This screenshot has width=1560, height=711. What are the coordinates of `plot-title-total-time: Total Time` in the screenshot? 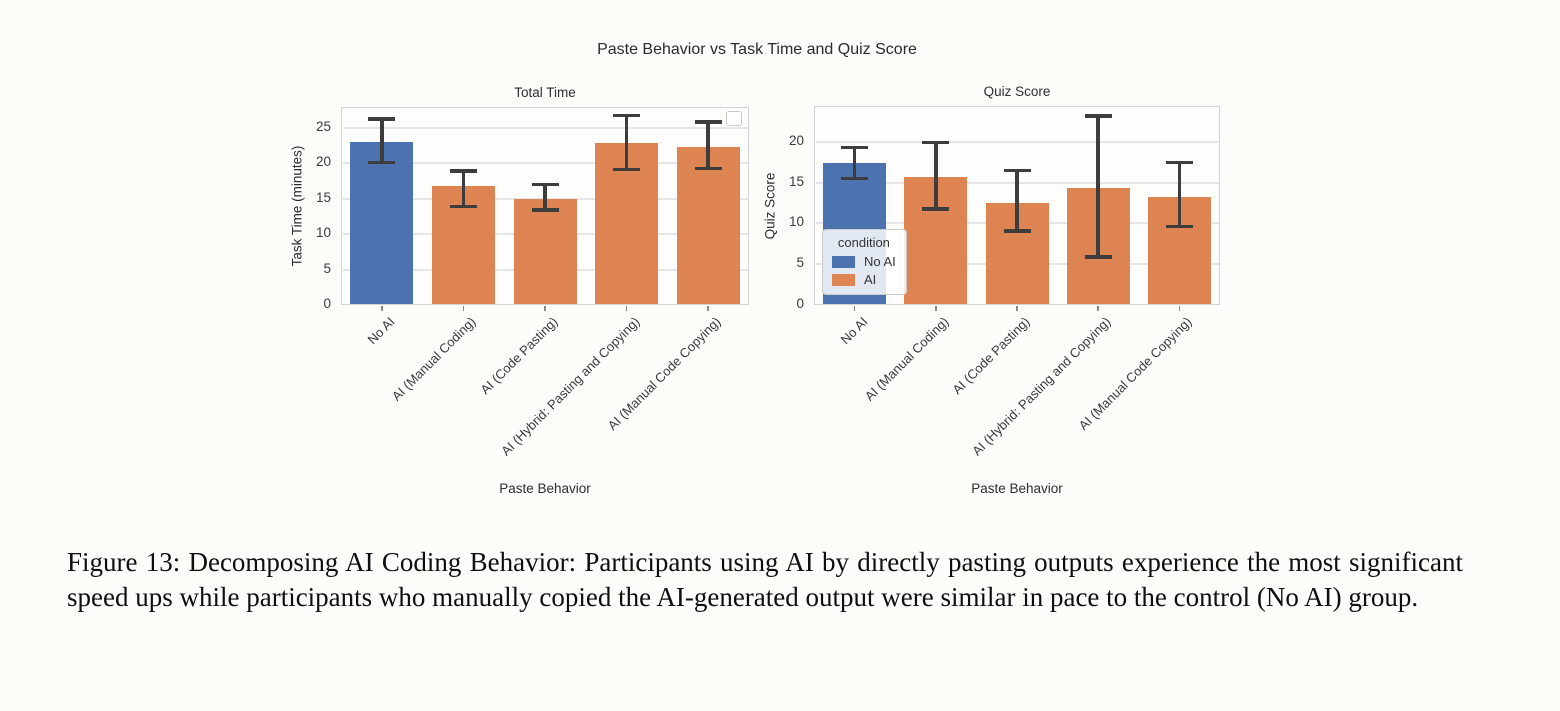 It's located at (545, 92).